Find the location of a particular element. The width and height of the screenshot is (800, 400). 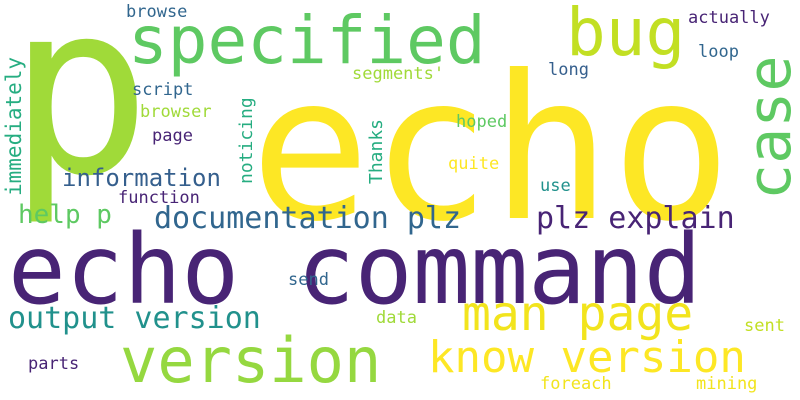

word-quite: quite is located at coordinates (474, 164).